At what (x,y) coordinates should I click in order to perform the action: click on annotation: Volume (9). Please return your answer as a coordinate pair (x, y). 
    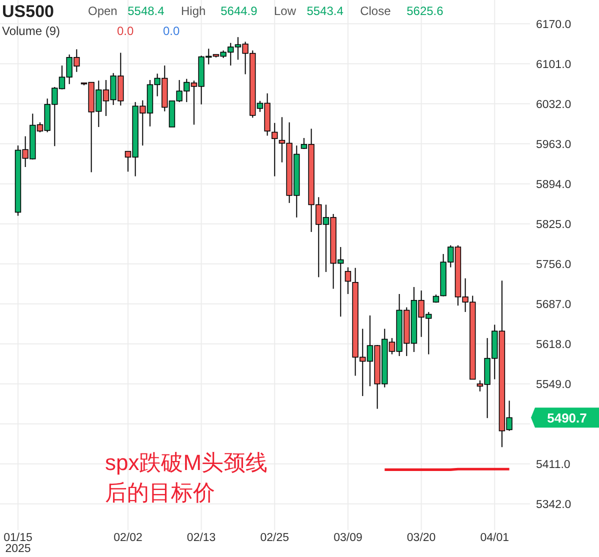
    Looking at the image, I should click on (31, 31).